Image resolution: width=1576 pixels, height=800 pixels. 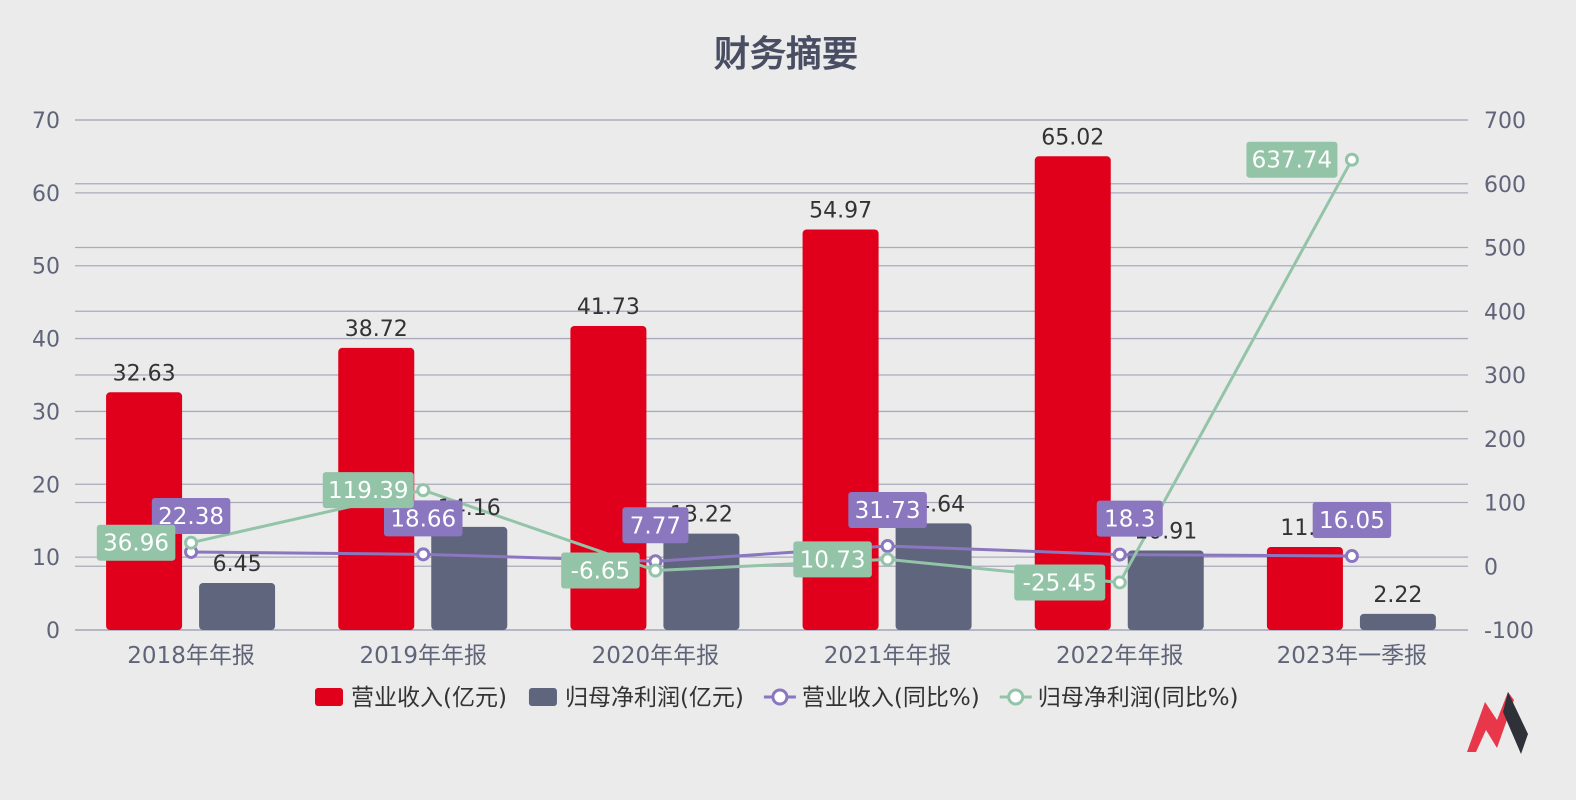 What do you see at coordinates (1505, 249) in the screenshot?
I see `right-tick-label: 500` at bounding box center [1505, 249].